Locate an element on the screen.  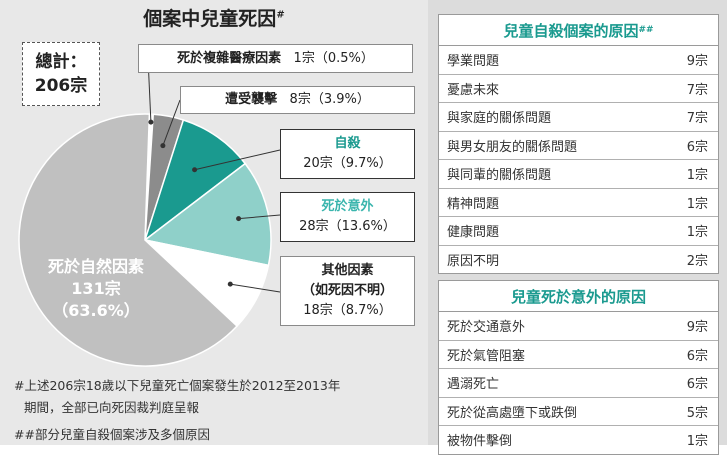
suicide-row: 與男女朋友的關係問題 6宗 is located at coordinates (578, 146).